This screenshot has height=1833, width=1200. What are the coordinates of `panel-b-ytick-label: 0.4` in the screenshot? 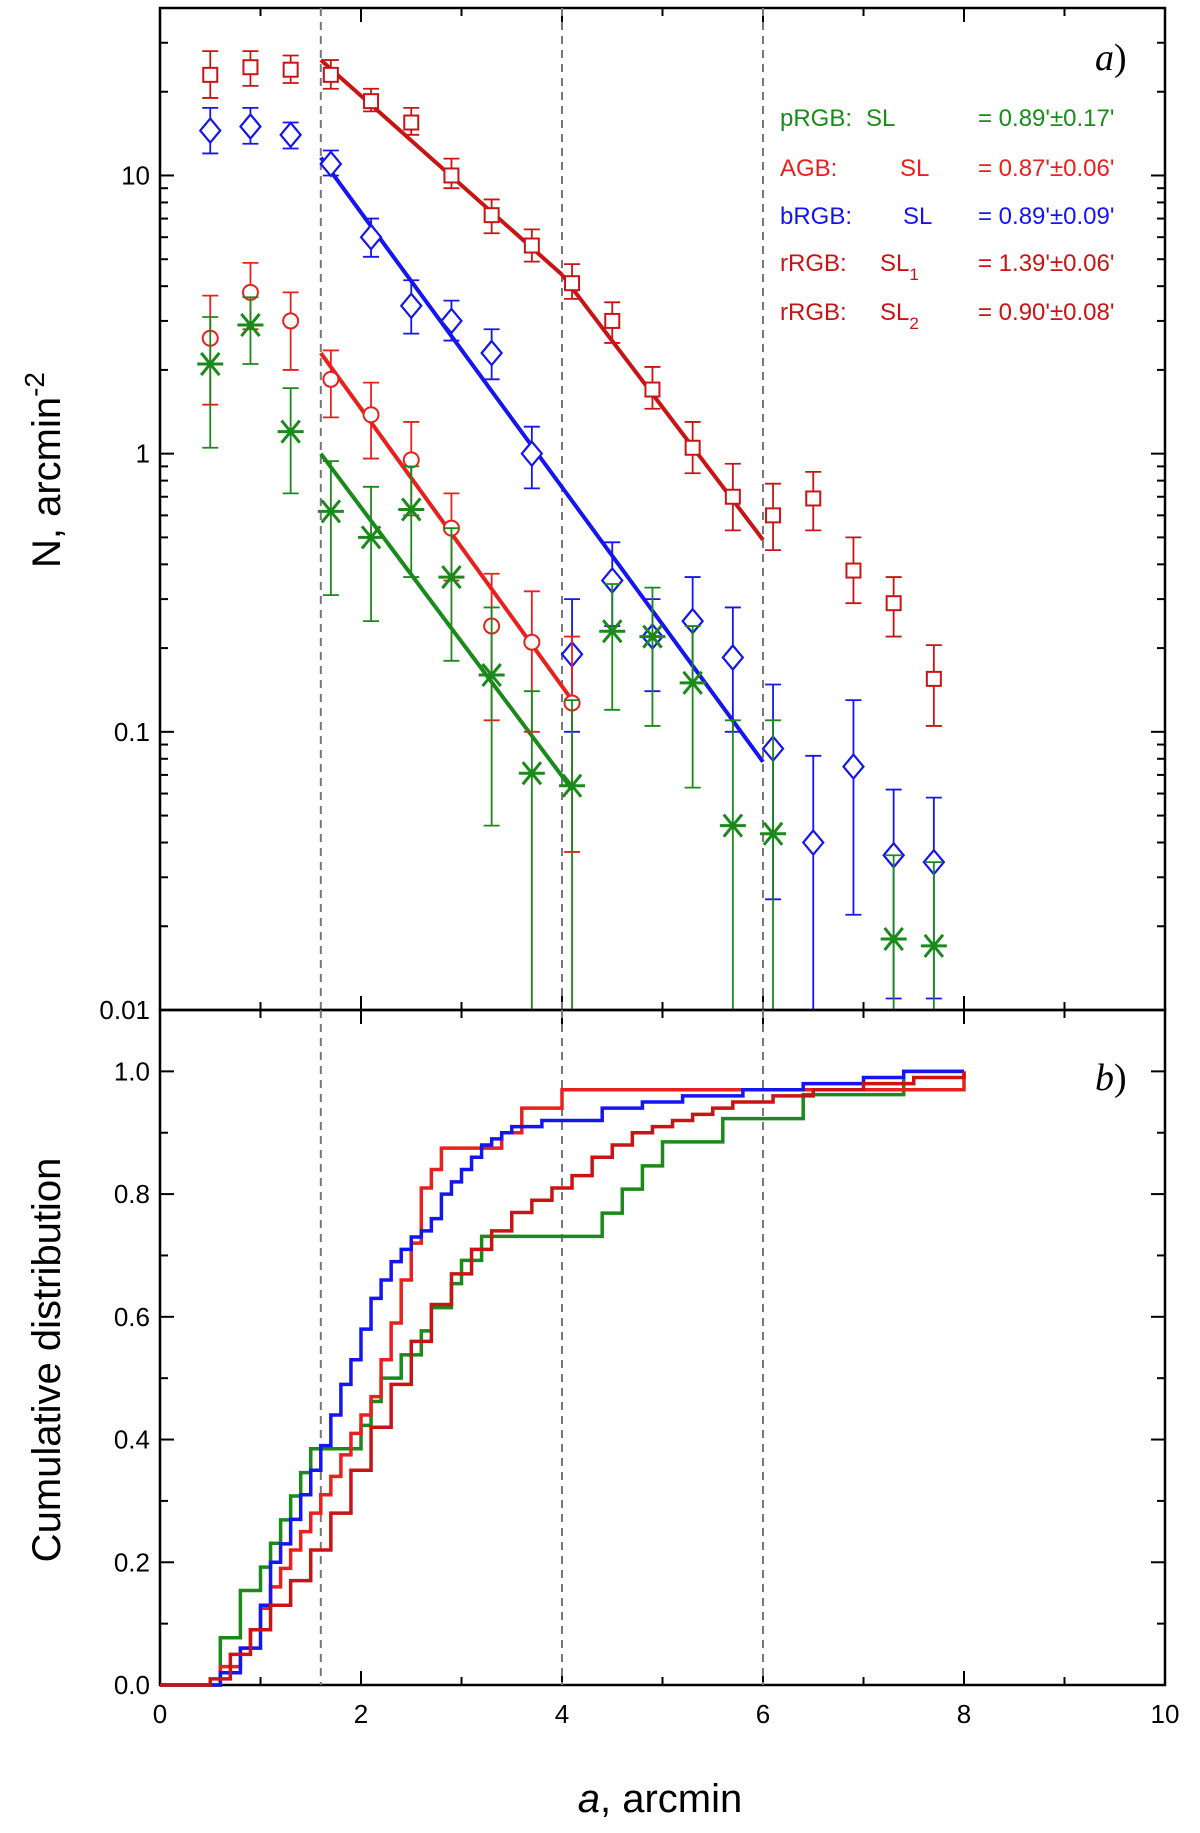 It's located at (132, 1440).